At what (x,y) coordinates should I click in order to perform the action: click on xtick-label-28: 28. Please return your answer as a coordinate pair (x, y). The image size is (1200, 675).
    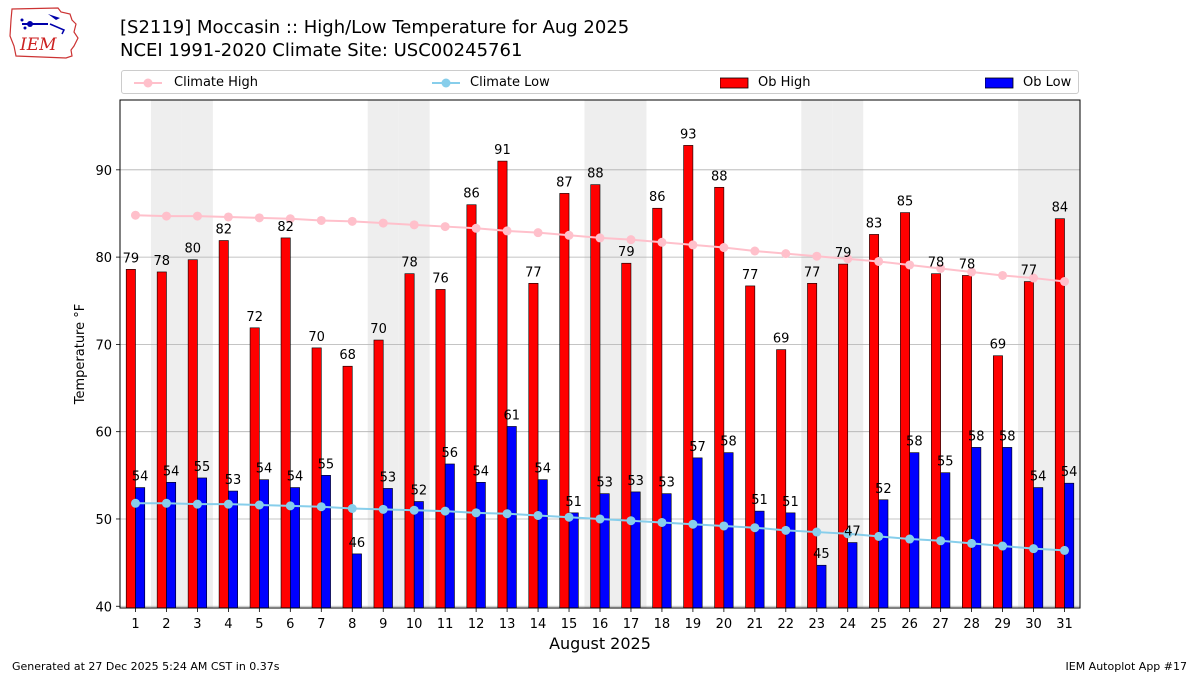
    Looking at the image, I should click on (971, 624).